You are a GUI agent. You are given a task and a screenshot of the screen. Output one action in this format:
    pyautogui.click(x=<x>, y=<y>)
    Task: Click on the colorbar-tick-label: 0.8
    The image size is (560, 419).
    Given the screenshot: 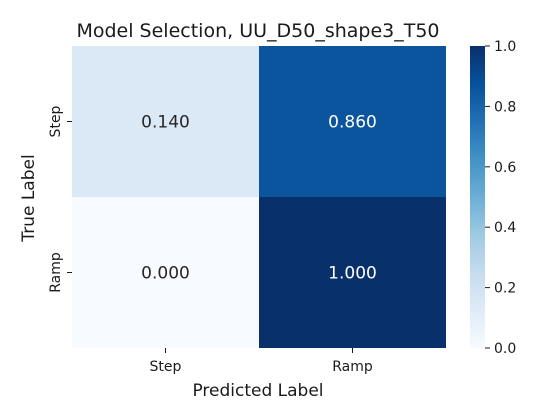 What is the action you would take?
    pyautogui.click(x=505, y=107)
    